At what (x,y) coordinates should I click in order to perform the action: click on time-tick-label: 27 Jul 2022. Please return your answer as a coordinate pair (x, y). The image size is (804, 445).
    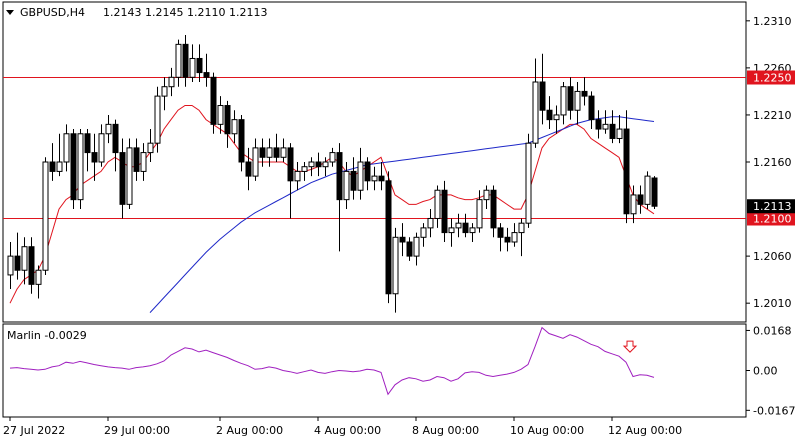
    Looking at the image, I should click on (34, 430).